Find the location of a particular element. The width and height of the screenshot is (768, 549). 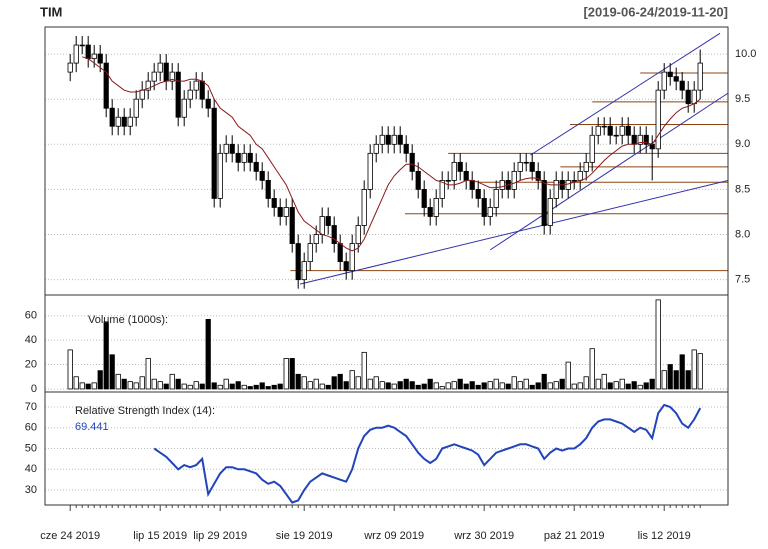

rsi-label: Relative Strength Index (14): is located at coordinates (145, 411).